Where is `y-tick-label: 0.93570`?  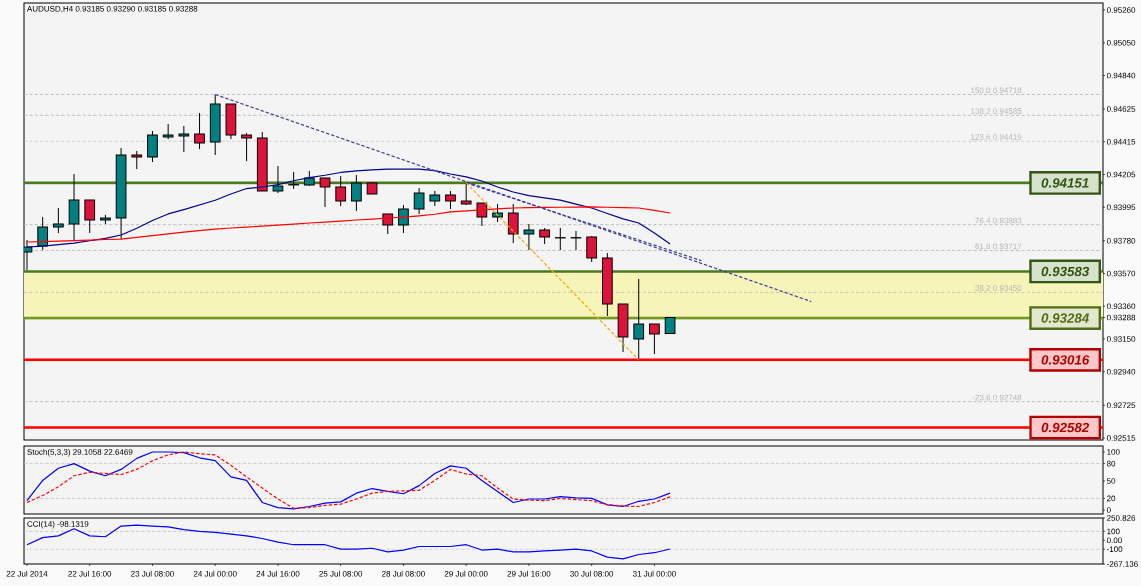
y-tick-label: 0.93570 is located at coordinates (1121, 273).